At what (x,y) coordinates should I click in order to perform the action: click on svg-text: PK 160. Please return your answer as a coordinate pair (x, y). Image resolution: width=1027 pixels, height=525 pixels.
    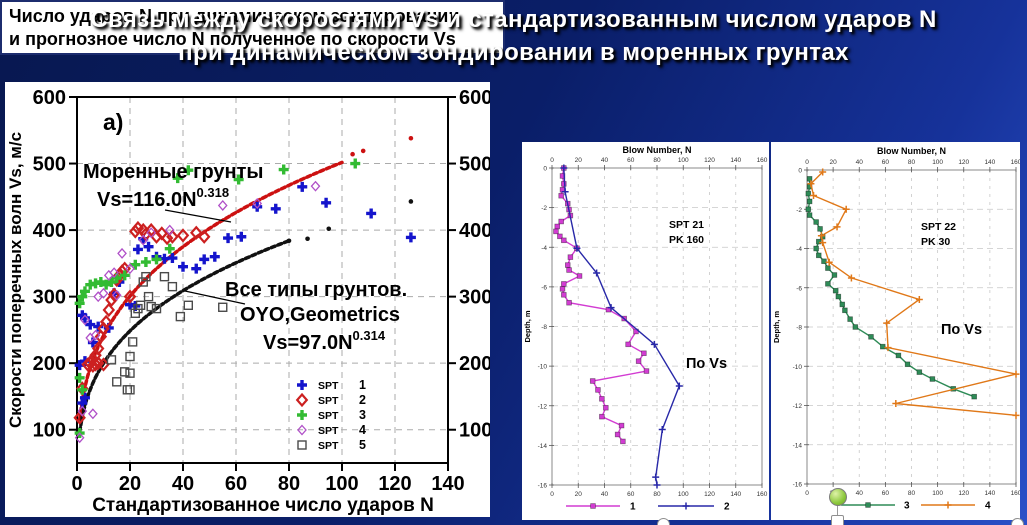
    Looking at the image, I should click on (686, 240).